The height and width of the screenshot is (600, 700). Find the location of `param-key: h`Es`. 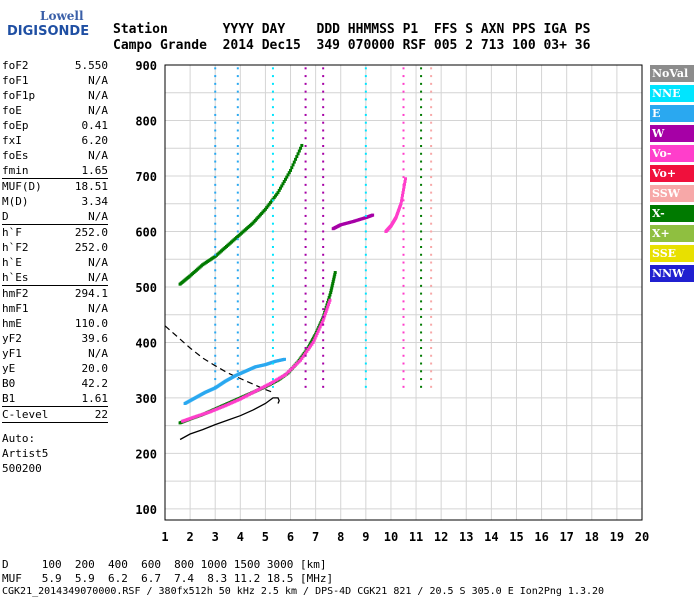

param-key: h`Es is located at coordinates (15, 277).